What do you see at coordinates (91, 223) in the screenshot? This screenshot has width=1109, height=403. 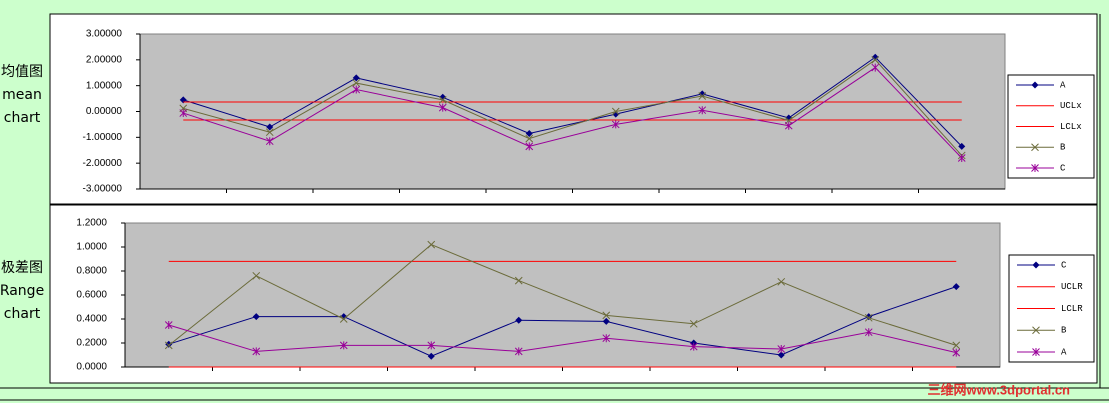 I see `y-tick-label: 1.2000` at bounding box center [91, 223].